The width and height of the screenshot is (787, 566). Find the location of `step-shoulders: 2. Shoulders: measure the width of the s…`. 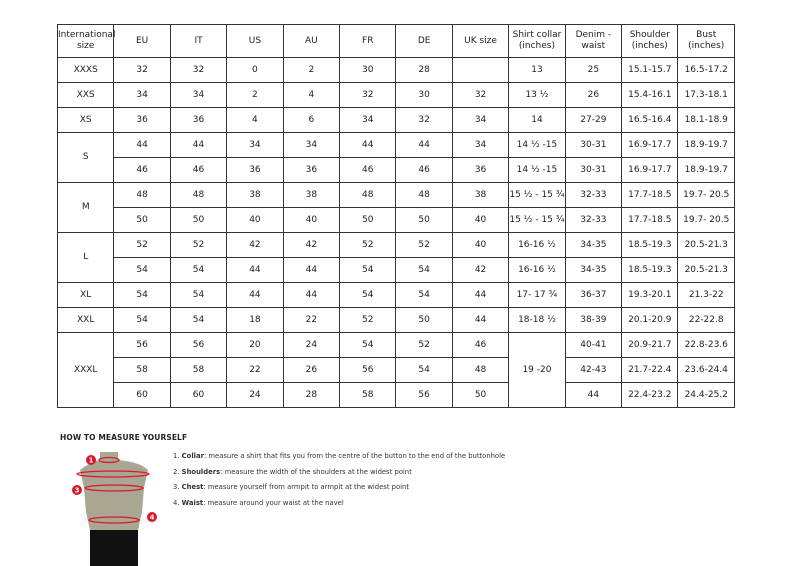

step-shoulders: 2. Shoulders: measure the width of the s… is located at coordinates (292, 471).